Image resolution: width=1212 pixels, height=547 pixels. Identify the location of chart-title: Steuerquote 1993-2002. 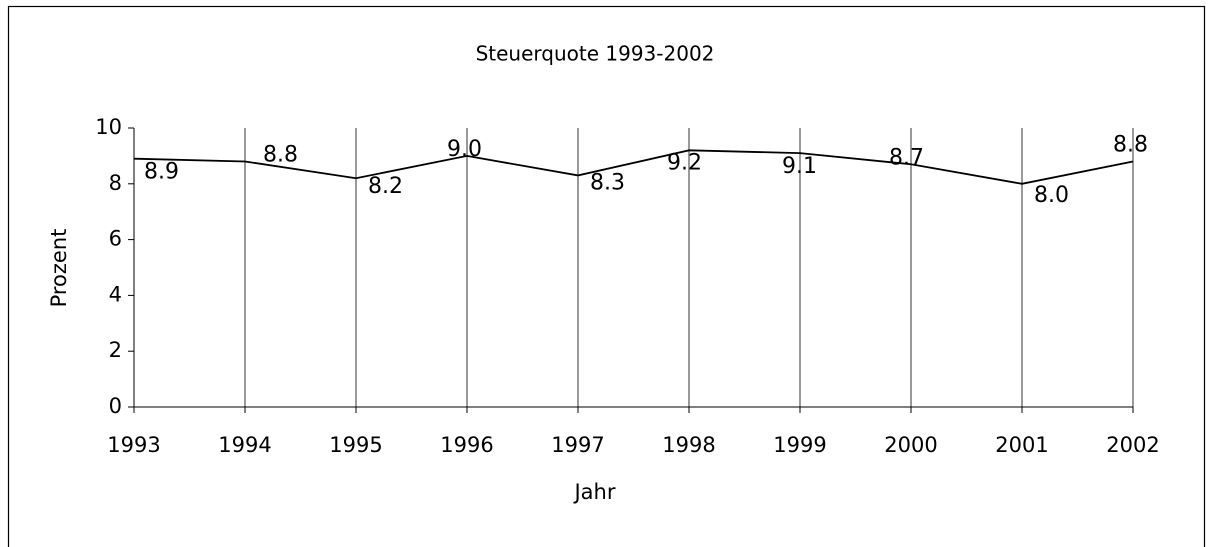
(595, 54).